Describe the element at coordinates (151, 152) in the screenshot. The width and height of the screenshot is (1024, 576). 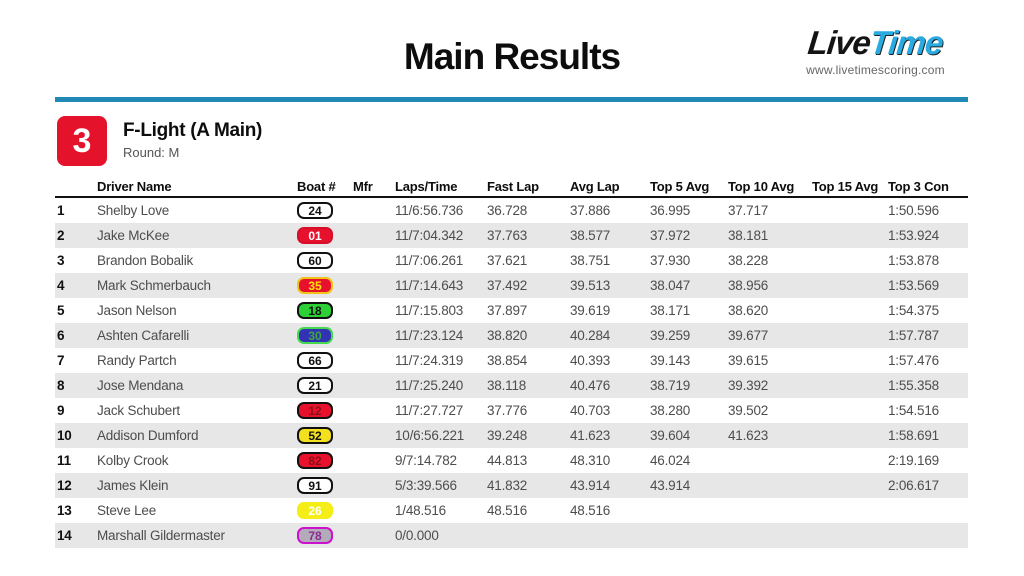
I see `race-round: Round: M` at that location.